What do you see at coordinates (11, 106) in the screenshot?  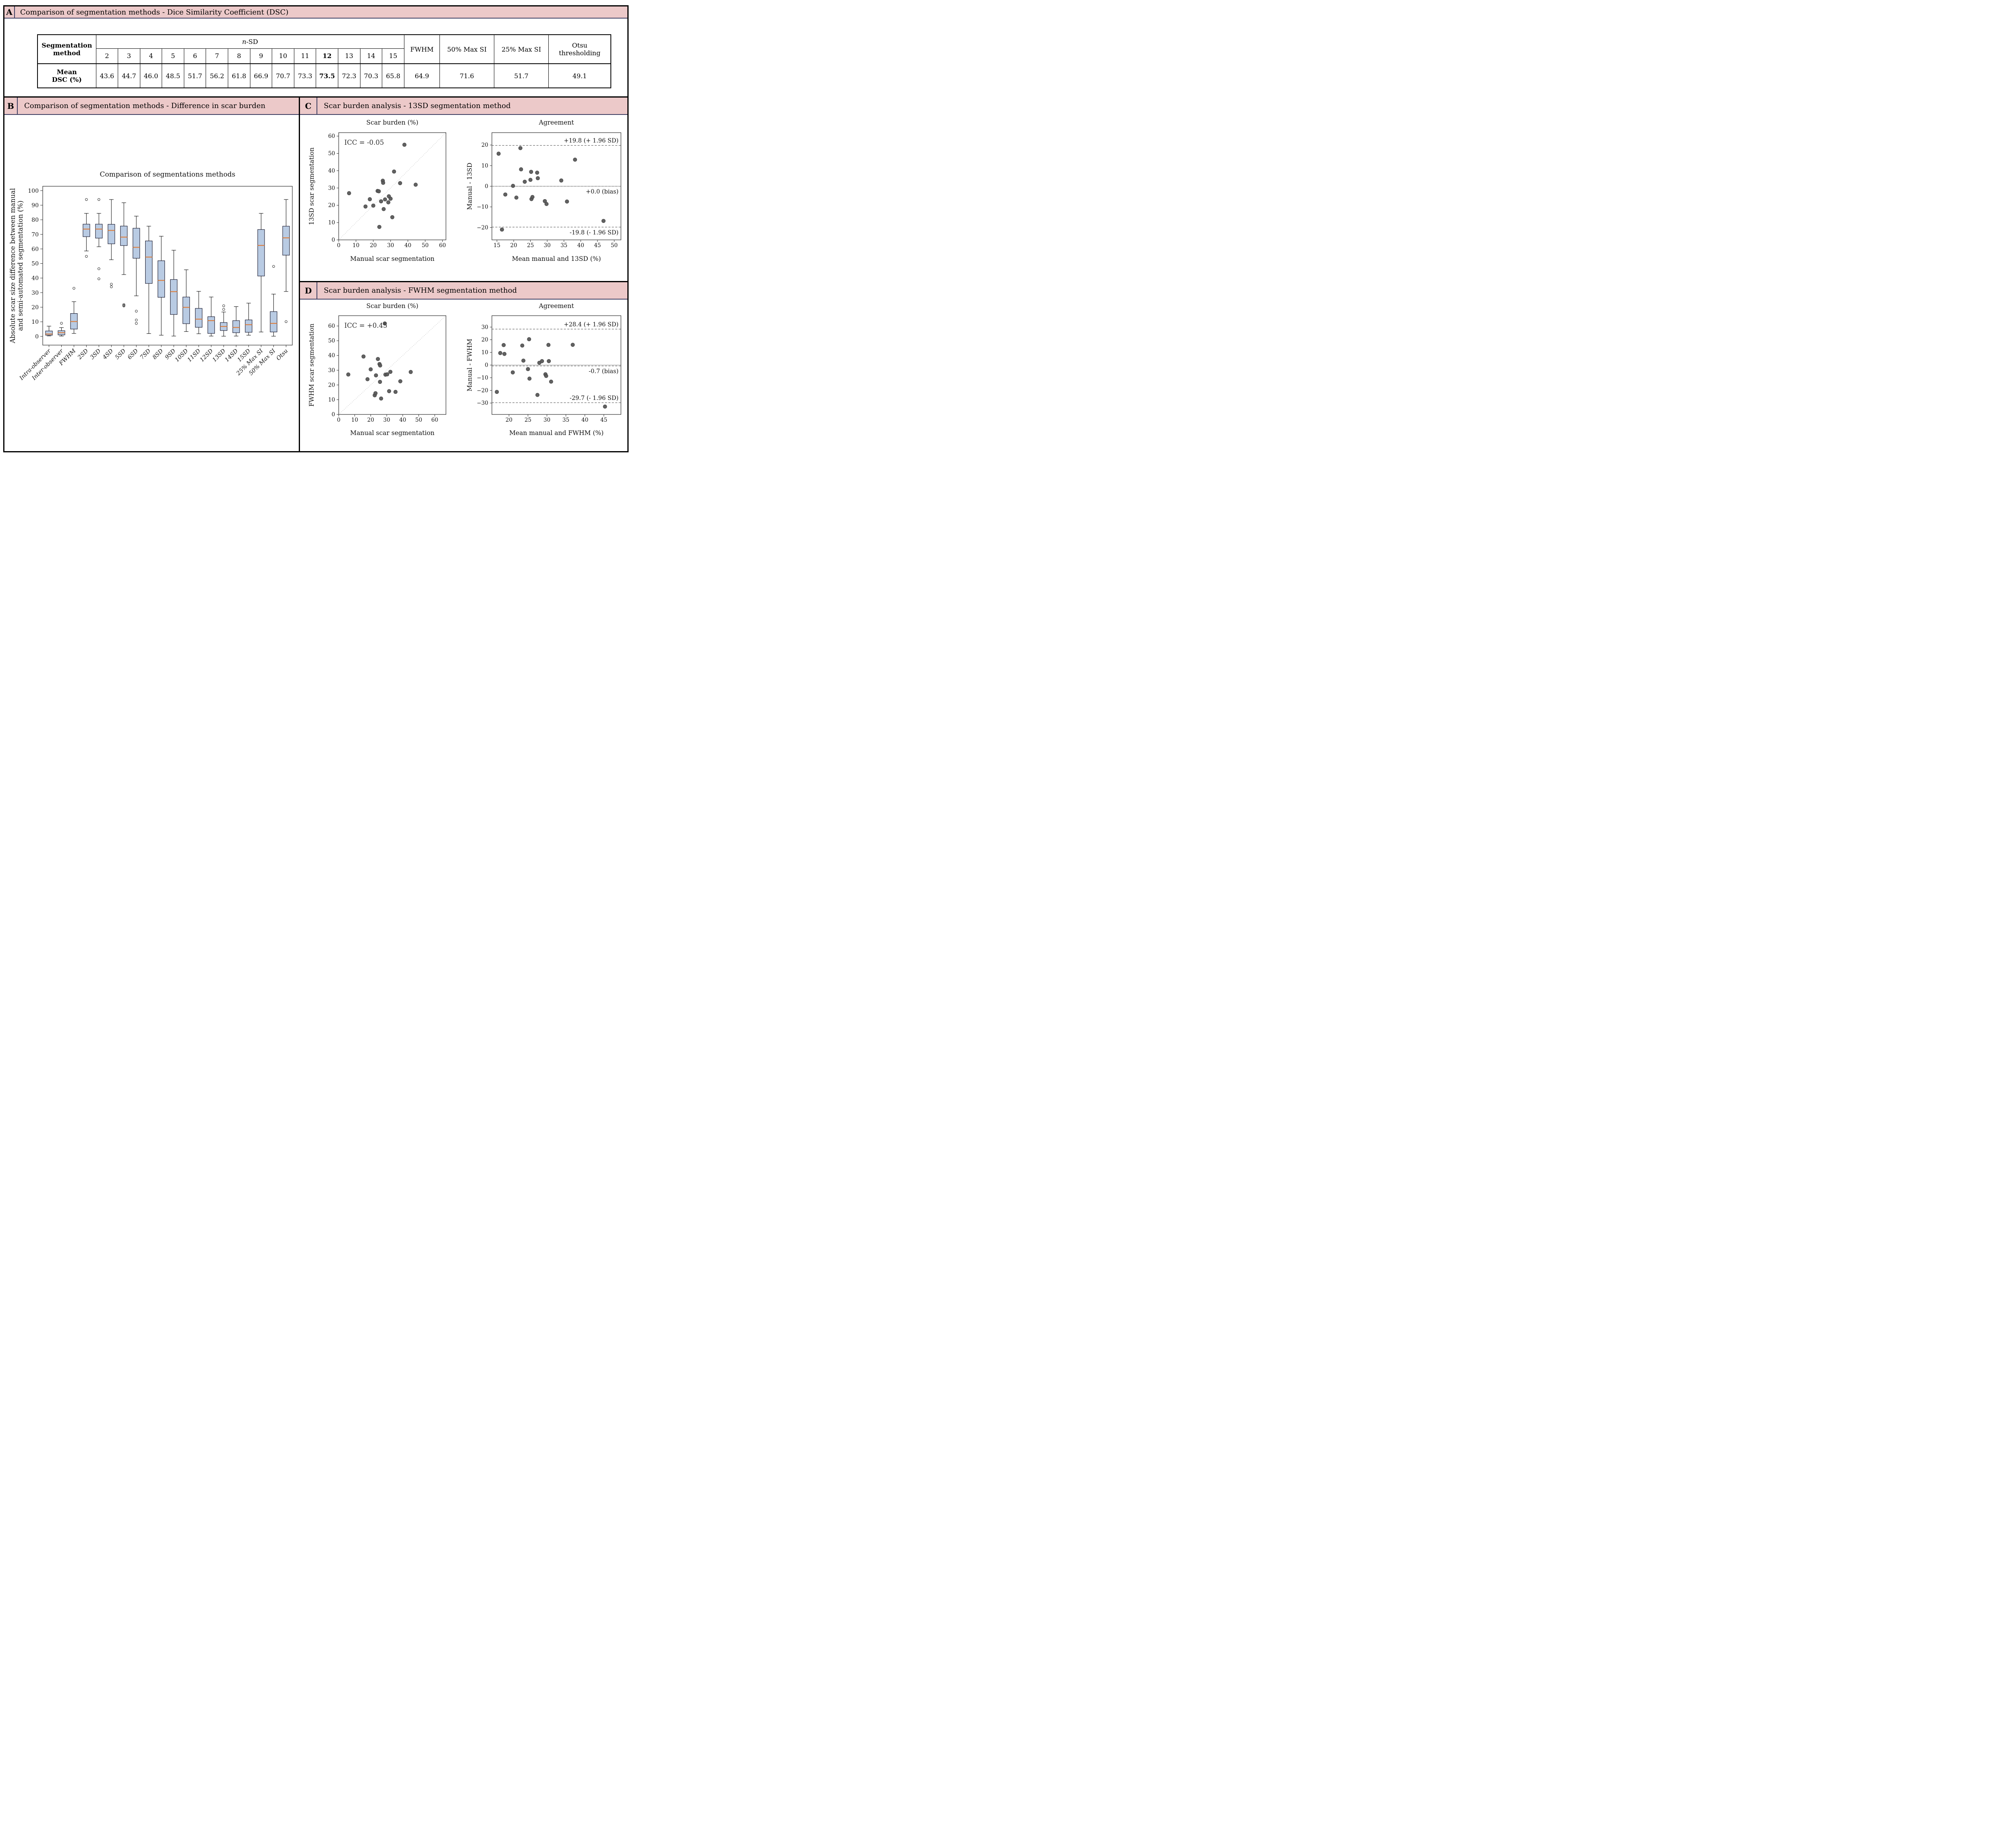 I see `panel-b-label: B` at bounding box center [11, 106].